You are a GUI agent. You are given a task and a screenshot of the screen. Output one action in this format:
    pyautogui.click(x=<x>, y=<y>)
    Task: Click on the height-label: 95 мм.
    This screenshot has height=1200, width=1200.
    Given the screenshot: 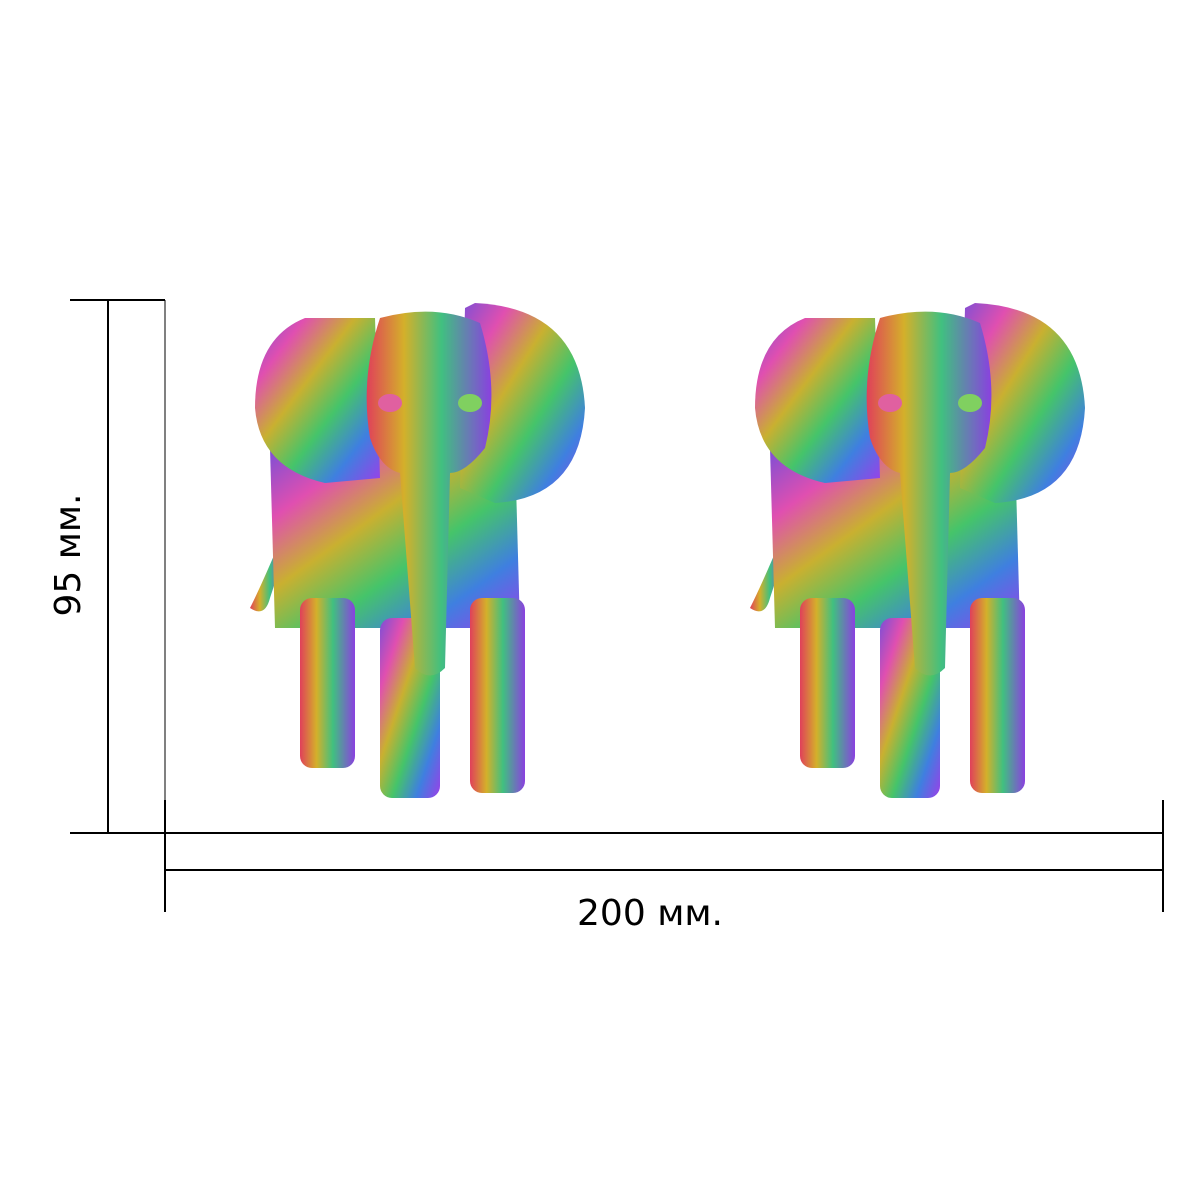 What is the action you would take?
    pyautogui.click(x=68, y=554)
    